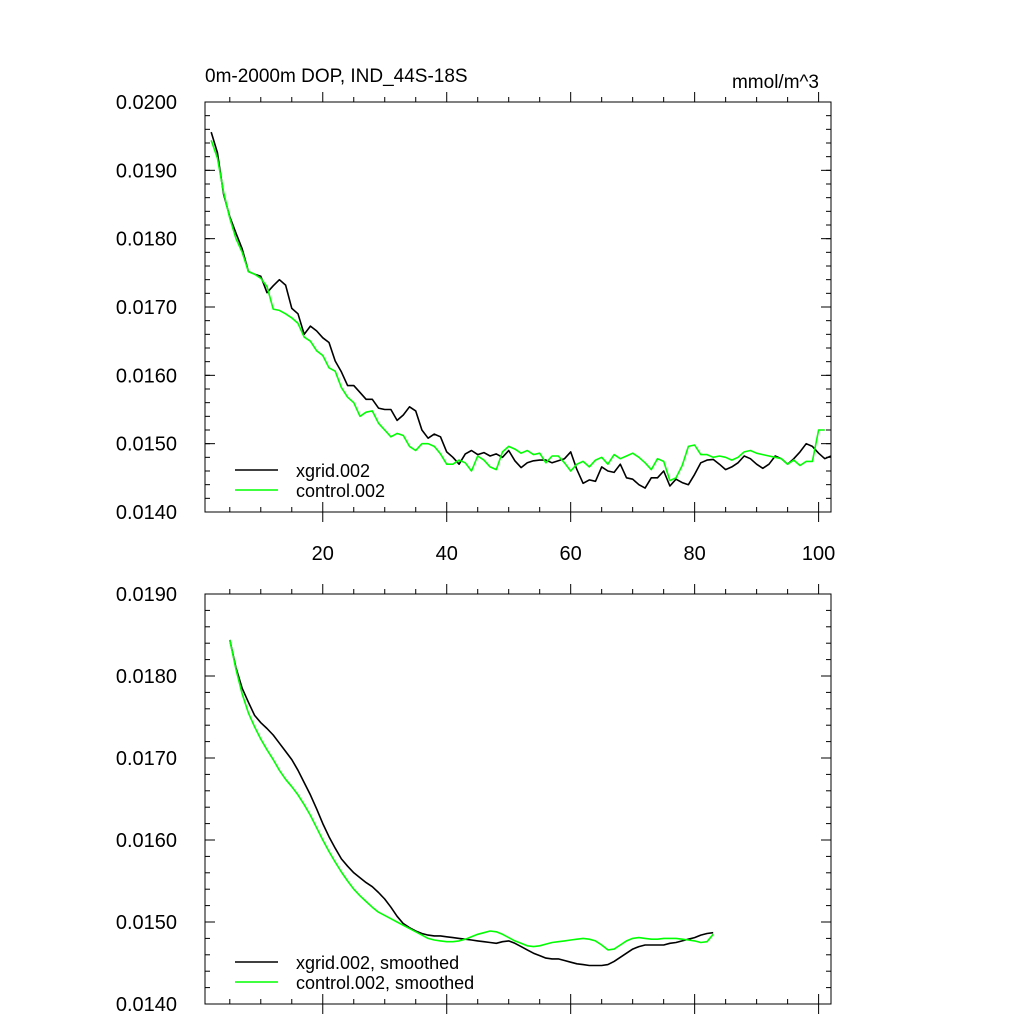  What do you see at coordinates (775, 82) in the screenshot?
I see `units-label: mmol/m^3` at bounding box center [775, 82].